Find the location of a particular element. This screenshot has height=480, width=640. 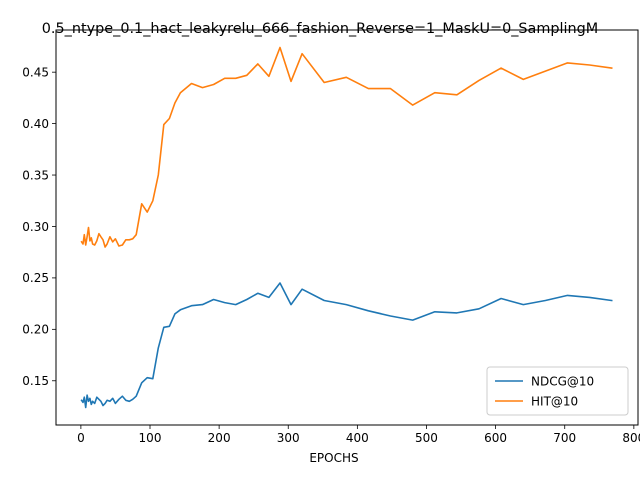

legend-label: HIT@10 is located at coordinates (554, 401).